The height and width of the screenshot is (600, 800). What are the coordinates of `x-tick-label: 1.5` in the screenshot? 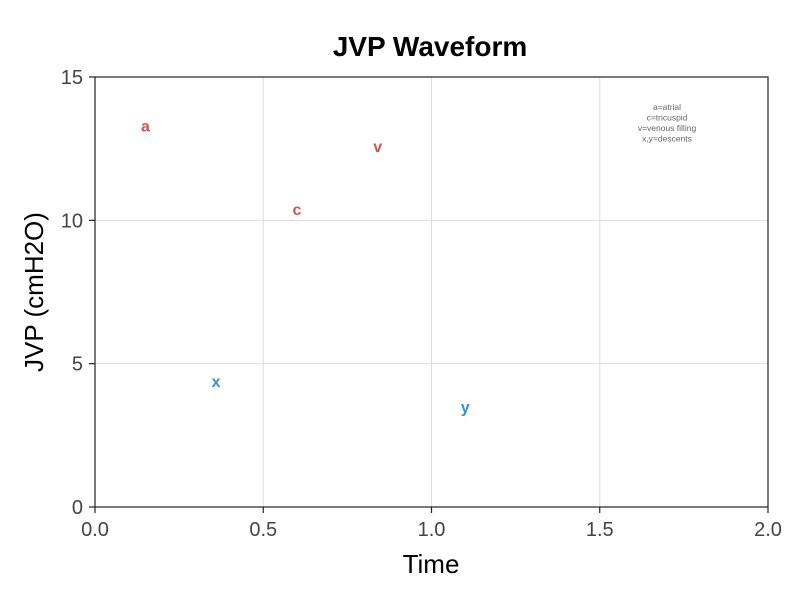 It's located at (600, 530).